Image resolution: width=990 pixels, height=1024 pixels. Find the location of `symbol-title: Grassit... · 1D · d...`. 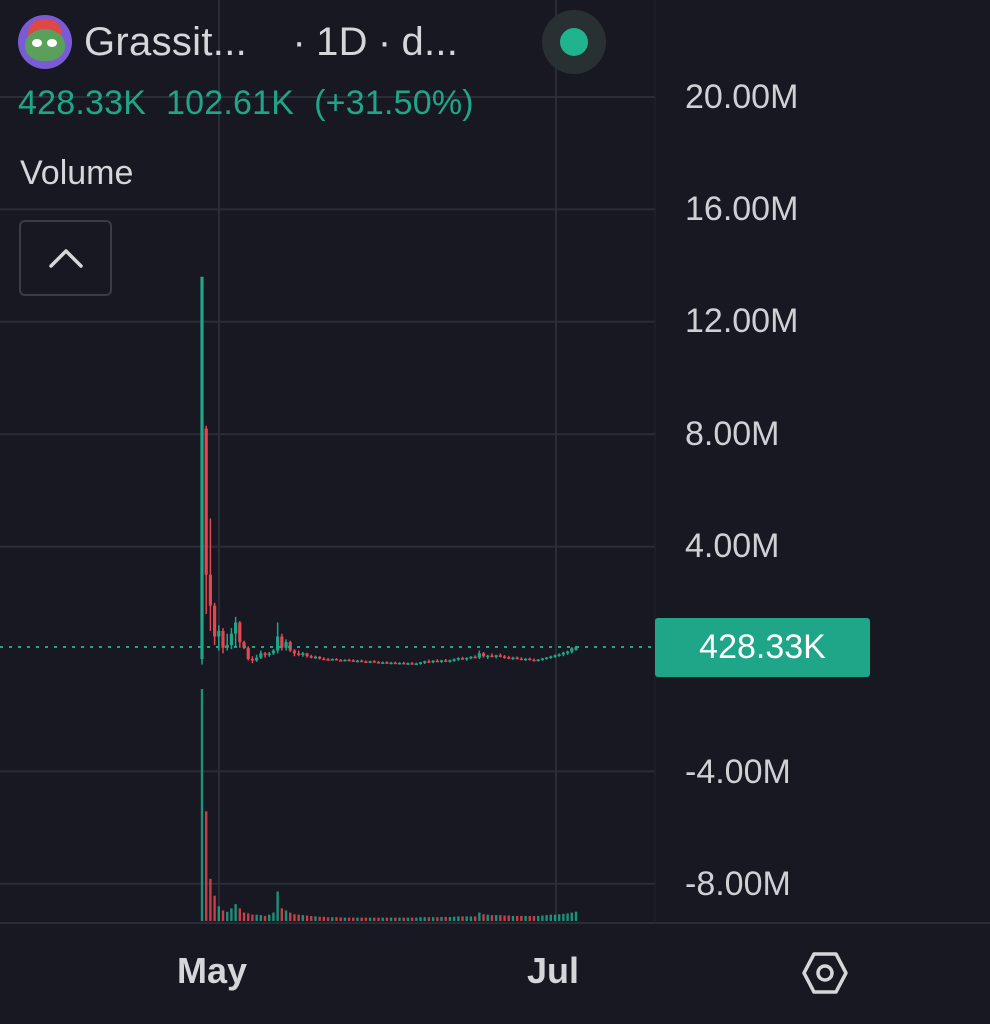

symbol-title: Grassit... · 1D · d... is located at coordinates (271, 42).